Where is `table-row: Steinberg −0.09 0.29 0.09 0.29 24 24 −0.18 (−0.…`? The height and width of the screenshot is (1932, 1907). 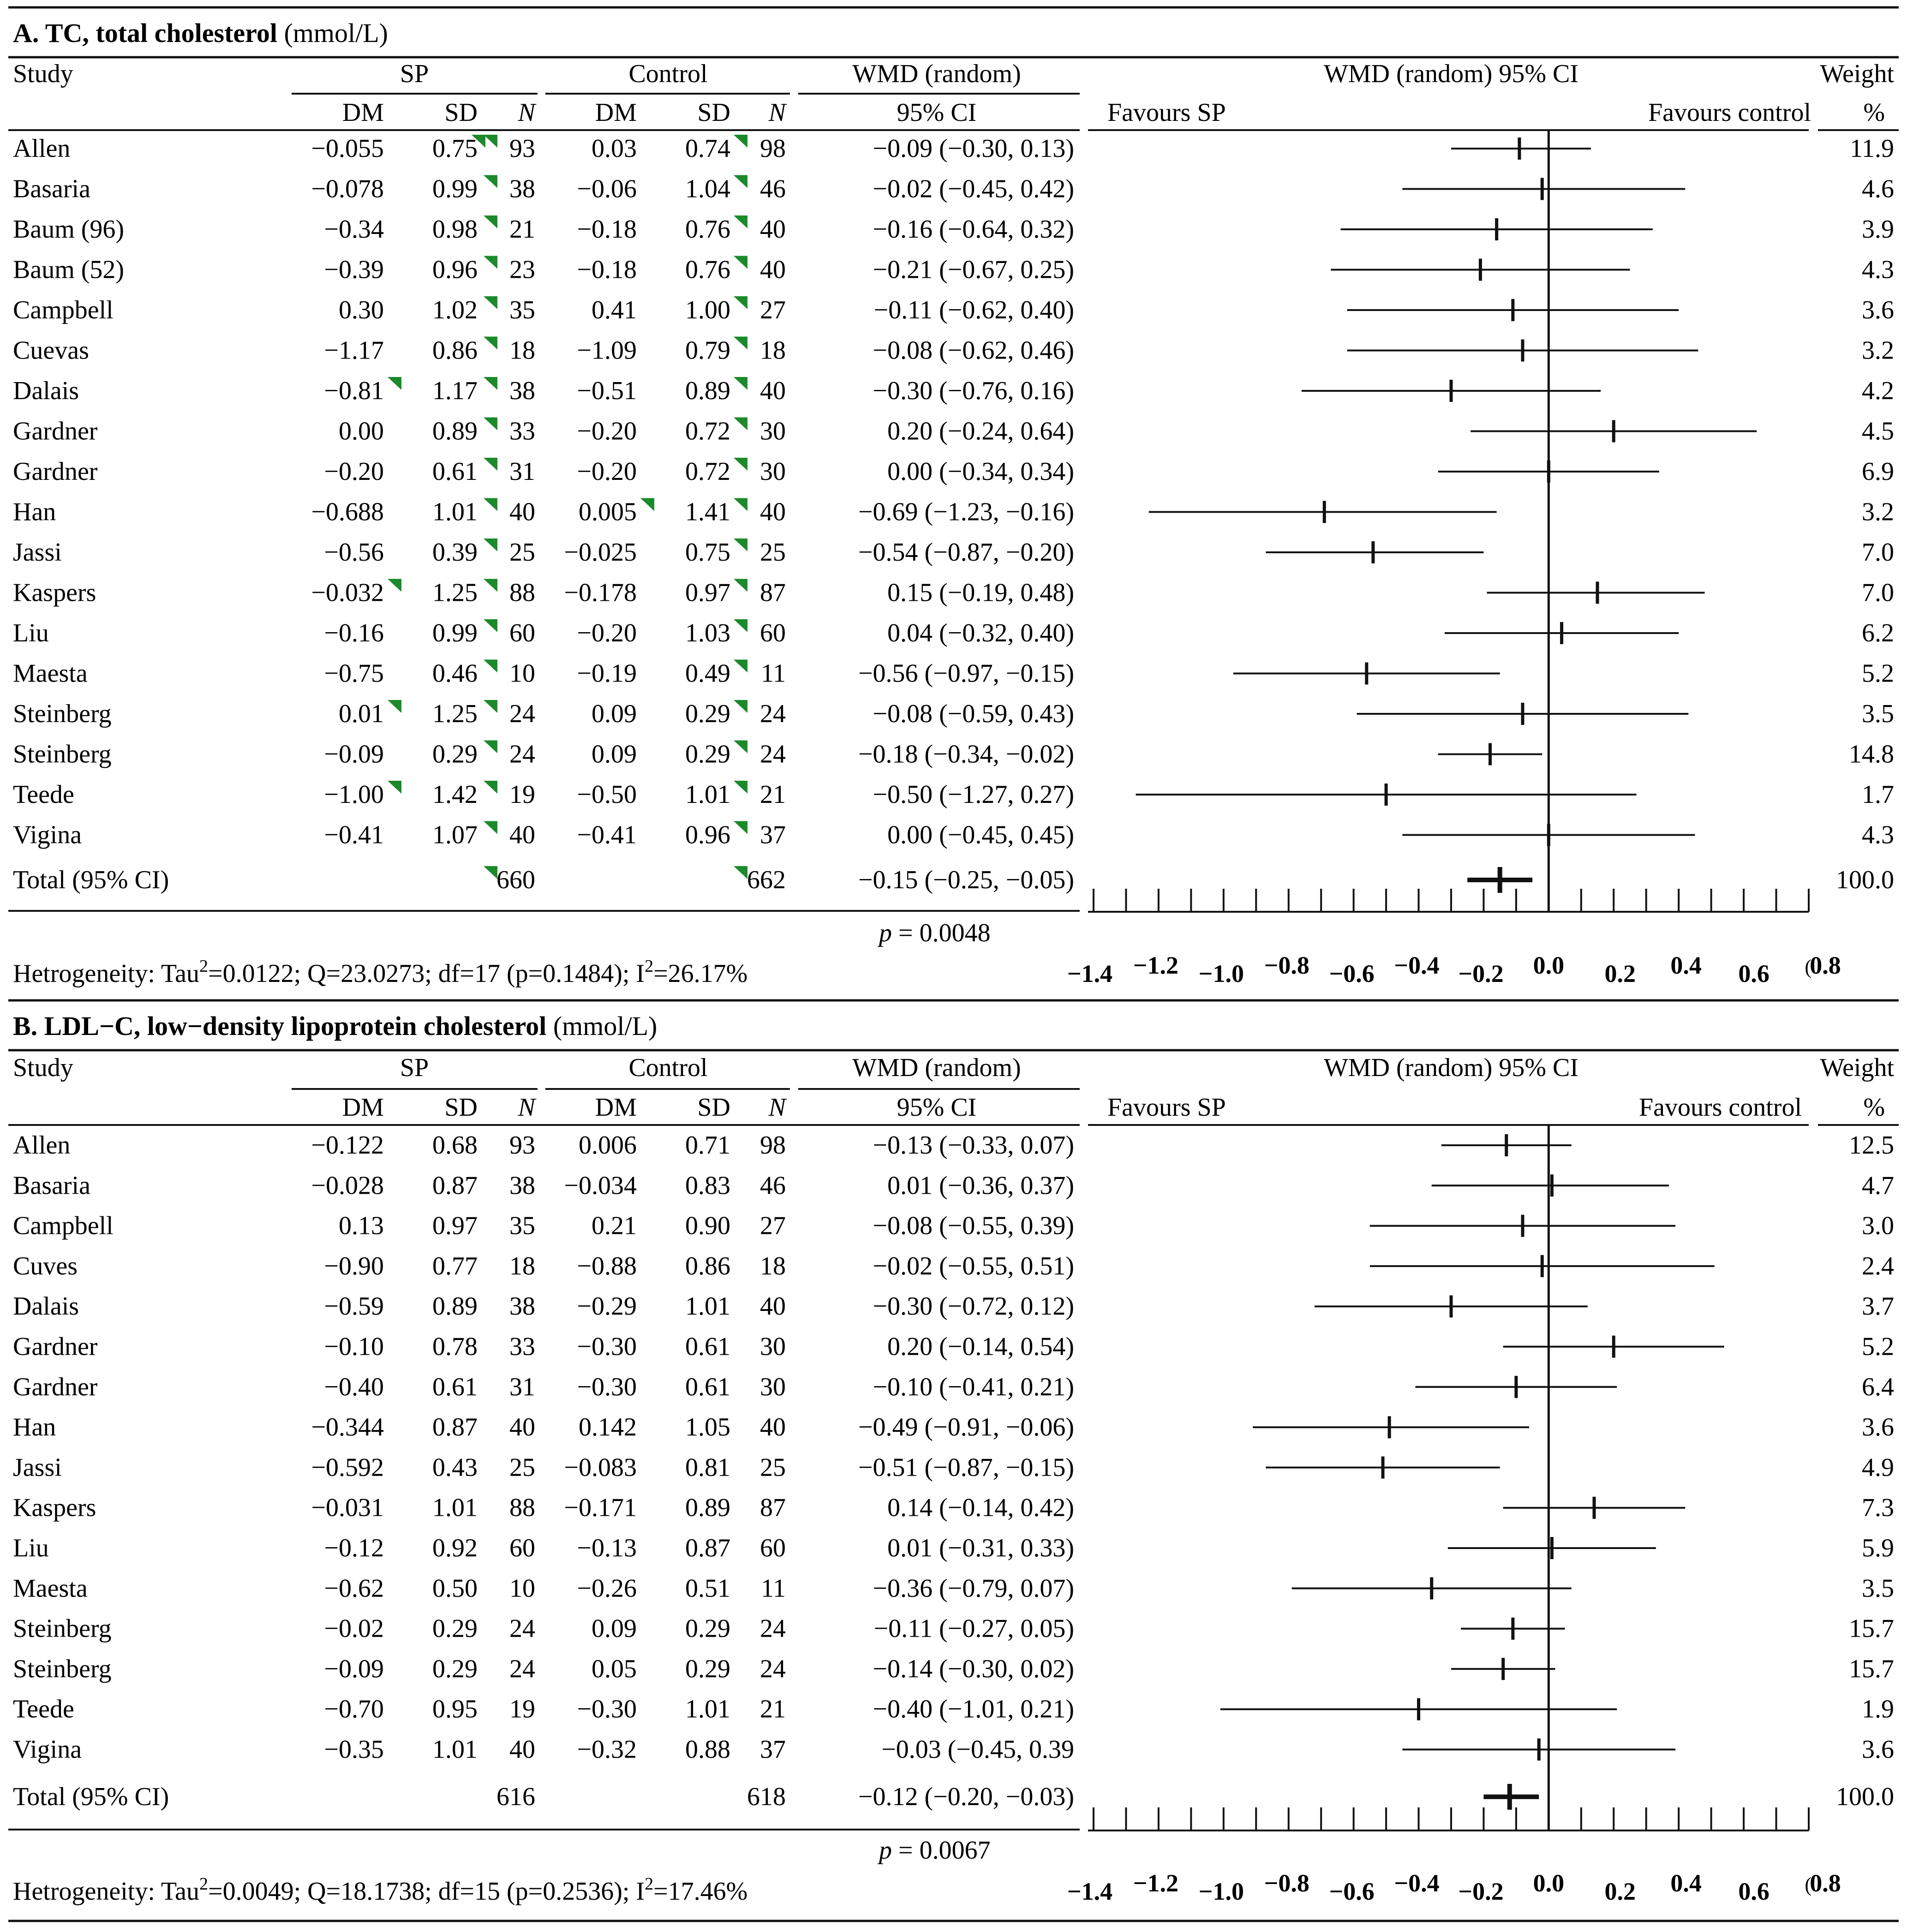 table-row: Steinberg −0.09 0.29 0.09 0.29 24 24 −0.18 (−0.… is located at coordinates (953, 754).